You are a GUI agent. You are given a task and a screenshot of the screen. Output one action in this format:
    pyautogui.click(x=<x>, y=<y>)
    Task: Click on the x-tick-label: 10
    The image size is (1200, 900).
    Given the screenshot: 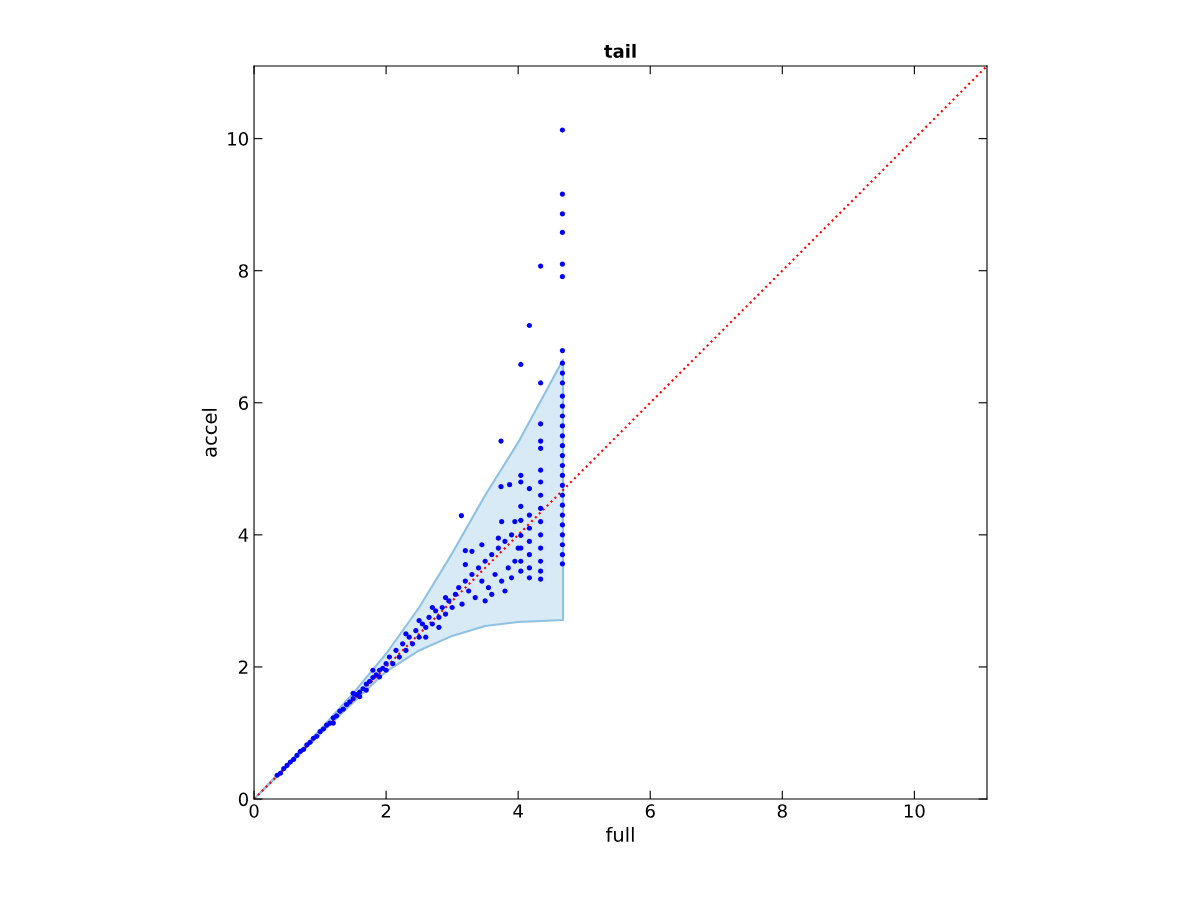 What is the action you would take?
    pyautogui.click(x=914, y=811)
    